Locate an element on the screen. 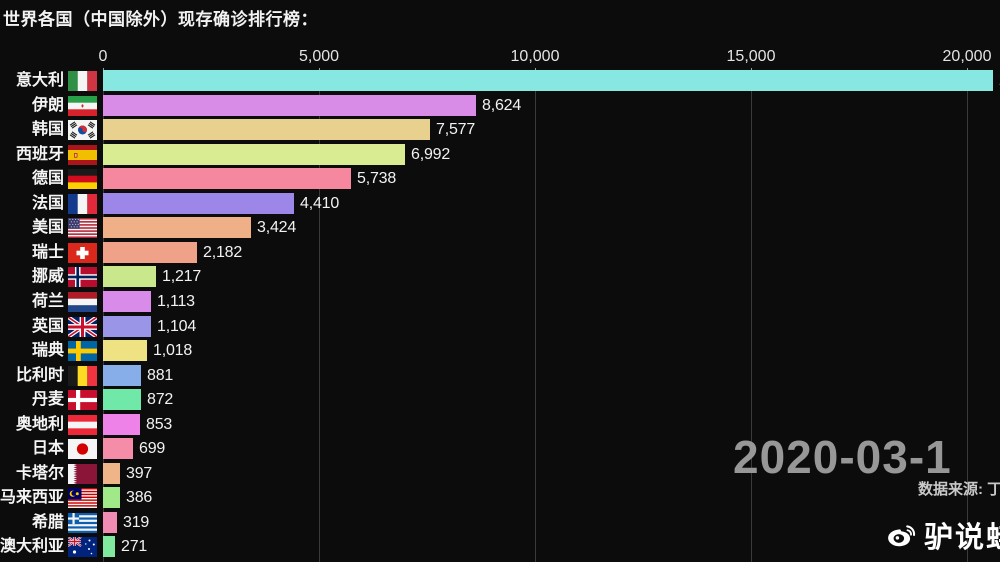 The height and width of the screenshot is (562, 1000). country-label: 挪威 is located at coordinates (47, 276).